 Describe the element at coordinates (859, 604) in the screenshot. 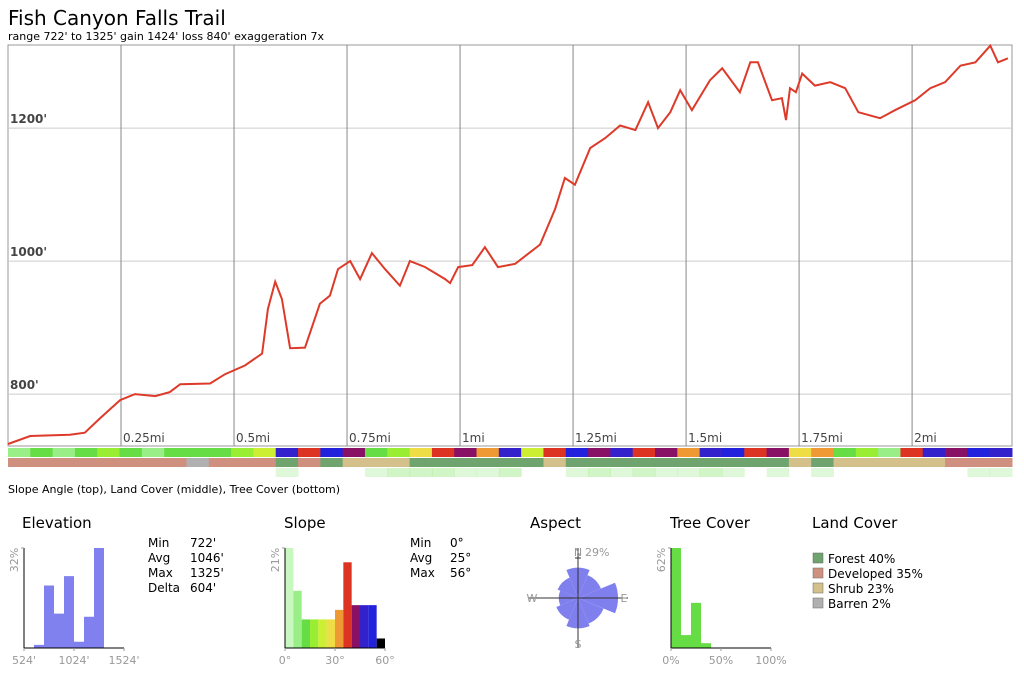

I see `legend-label: Barren 2%` at that location.